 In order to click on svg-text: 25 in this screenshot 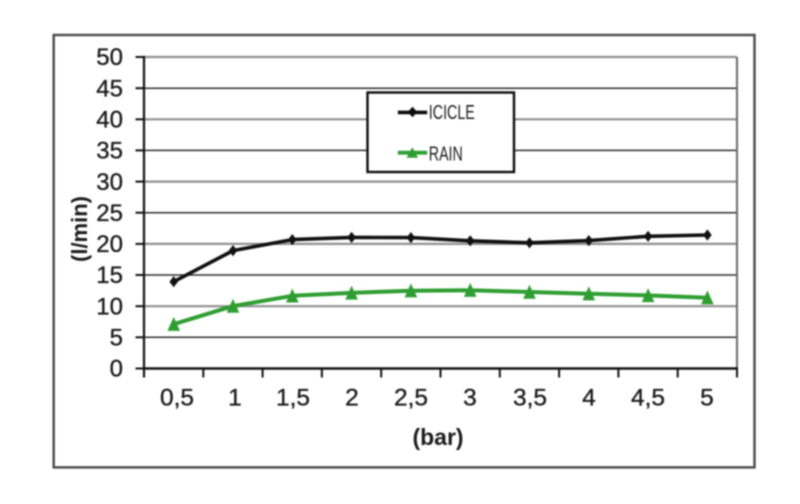, I will do `click(109, 213)`.